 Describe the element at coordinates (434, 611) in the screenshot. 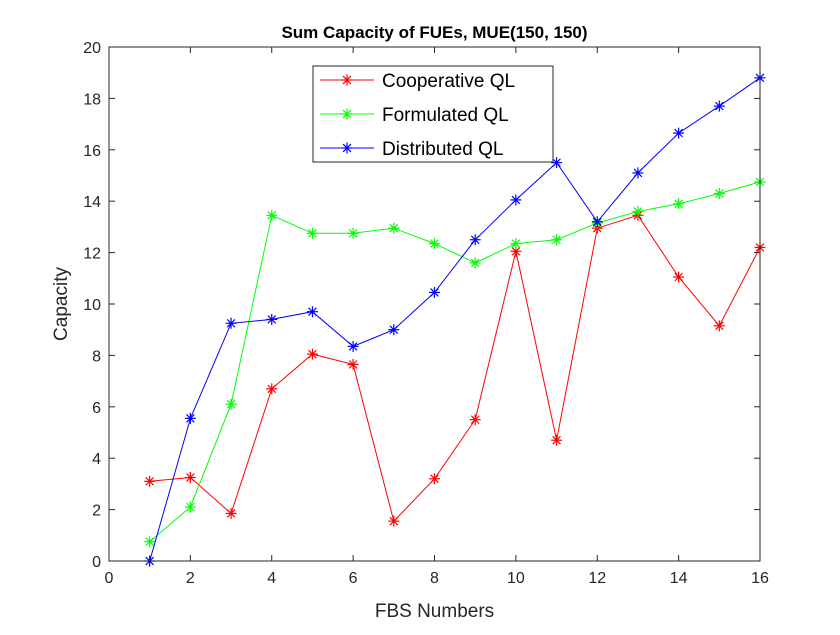

I see `x-axis-label: FBS Numbers` at that location.